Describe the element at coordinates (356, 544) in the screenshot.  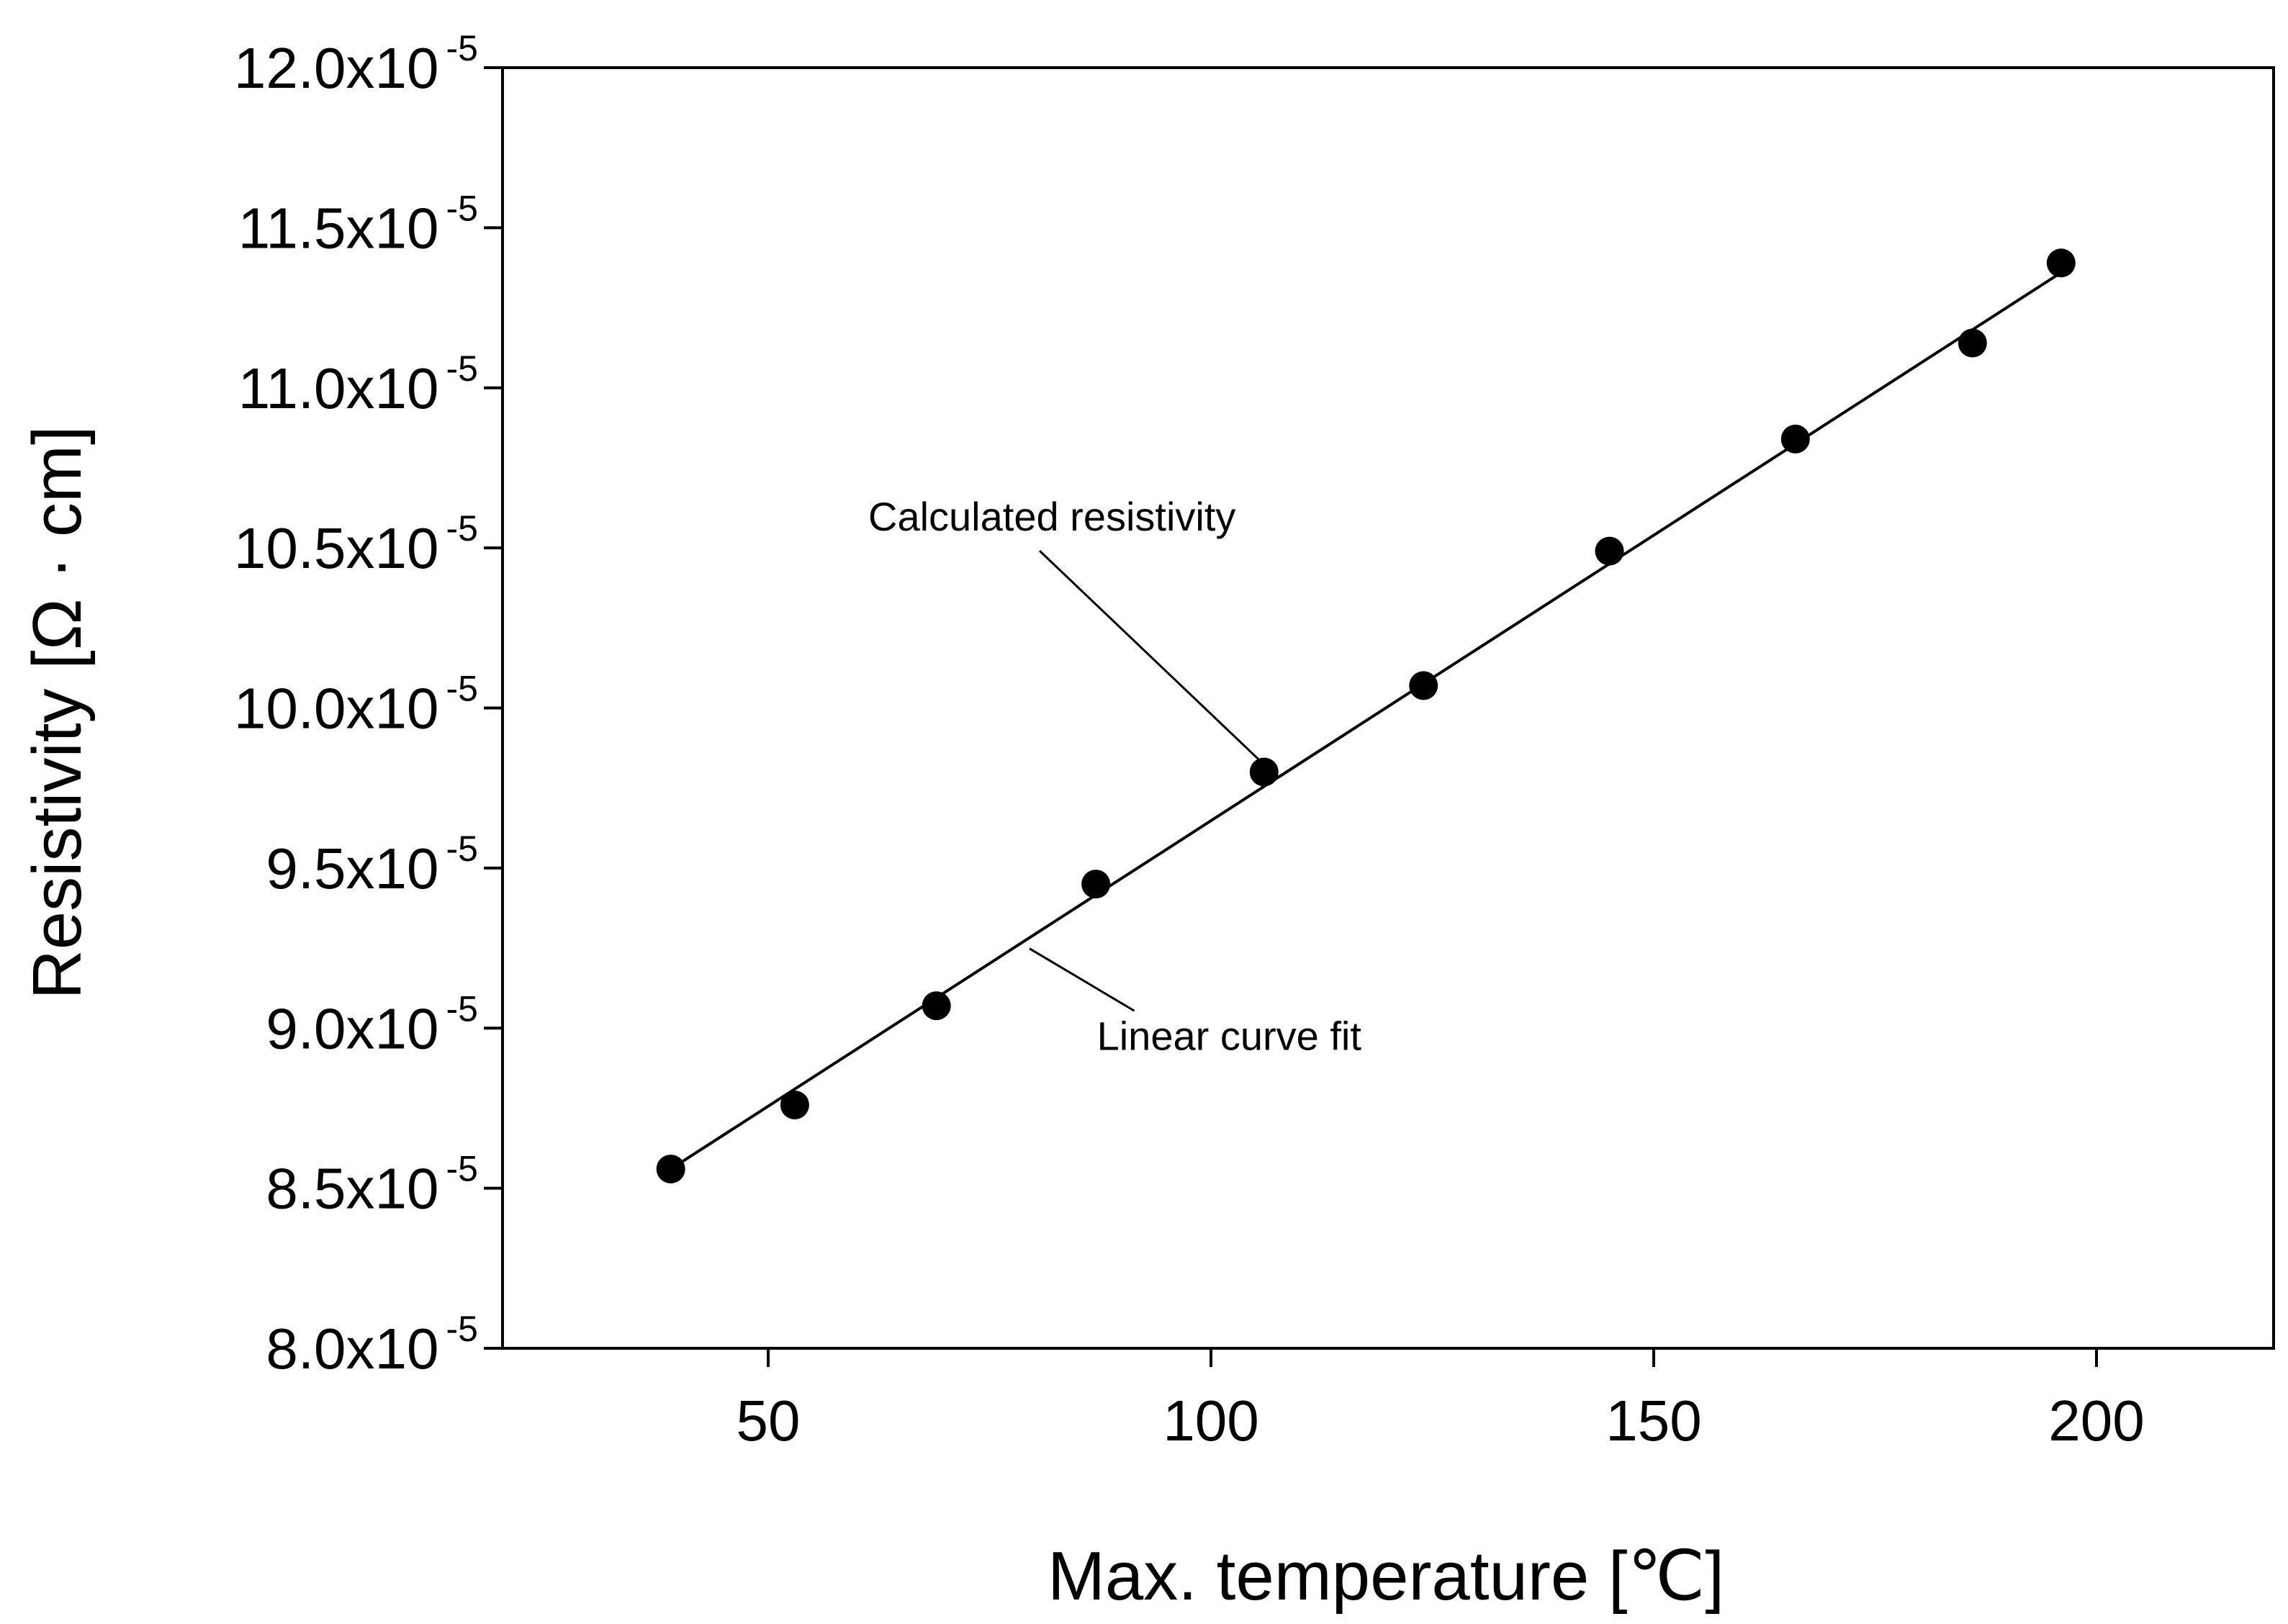
I see `y-tick-label: 10.5x10 -5` at that location.